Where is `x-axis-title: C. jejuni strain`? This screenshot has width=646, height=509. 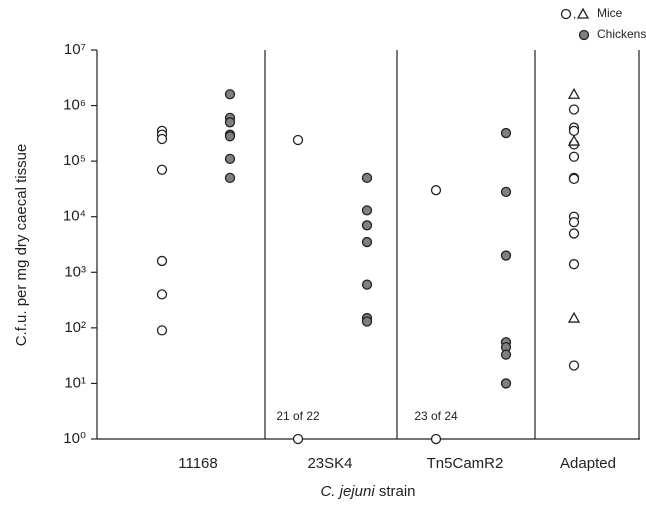
x-axis-title: C. jejuni strain is located at coordinates (367, 491).